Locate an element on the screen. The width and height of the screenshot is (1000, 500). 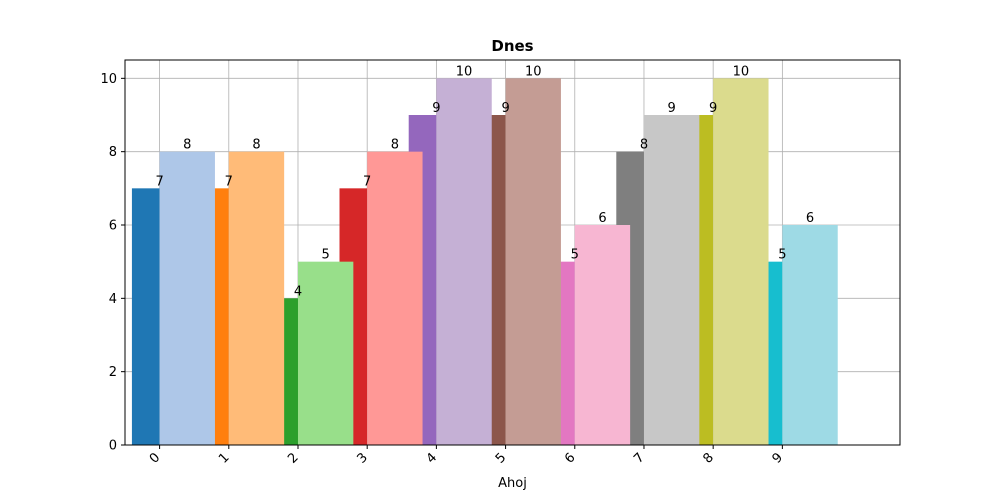
x-tick-label: 4 is located at coordinates (432, 458).